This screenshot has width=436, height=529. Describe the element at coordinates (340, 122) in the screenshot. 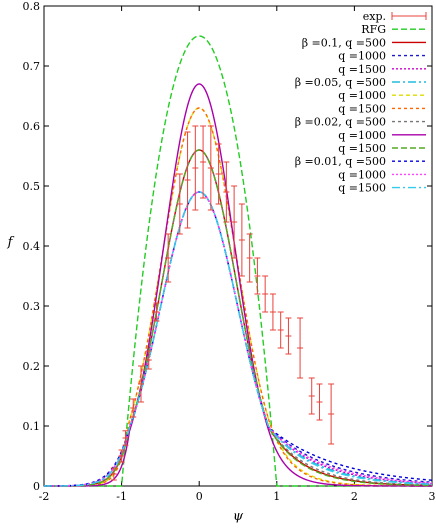

I see `legend-label: β =0.02, q =500` at that location.